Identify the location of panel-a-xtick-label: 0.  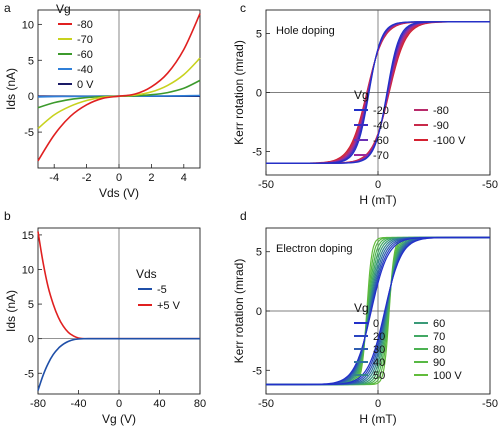
(119, 178).